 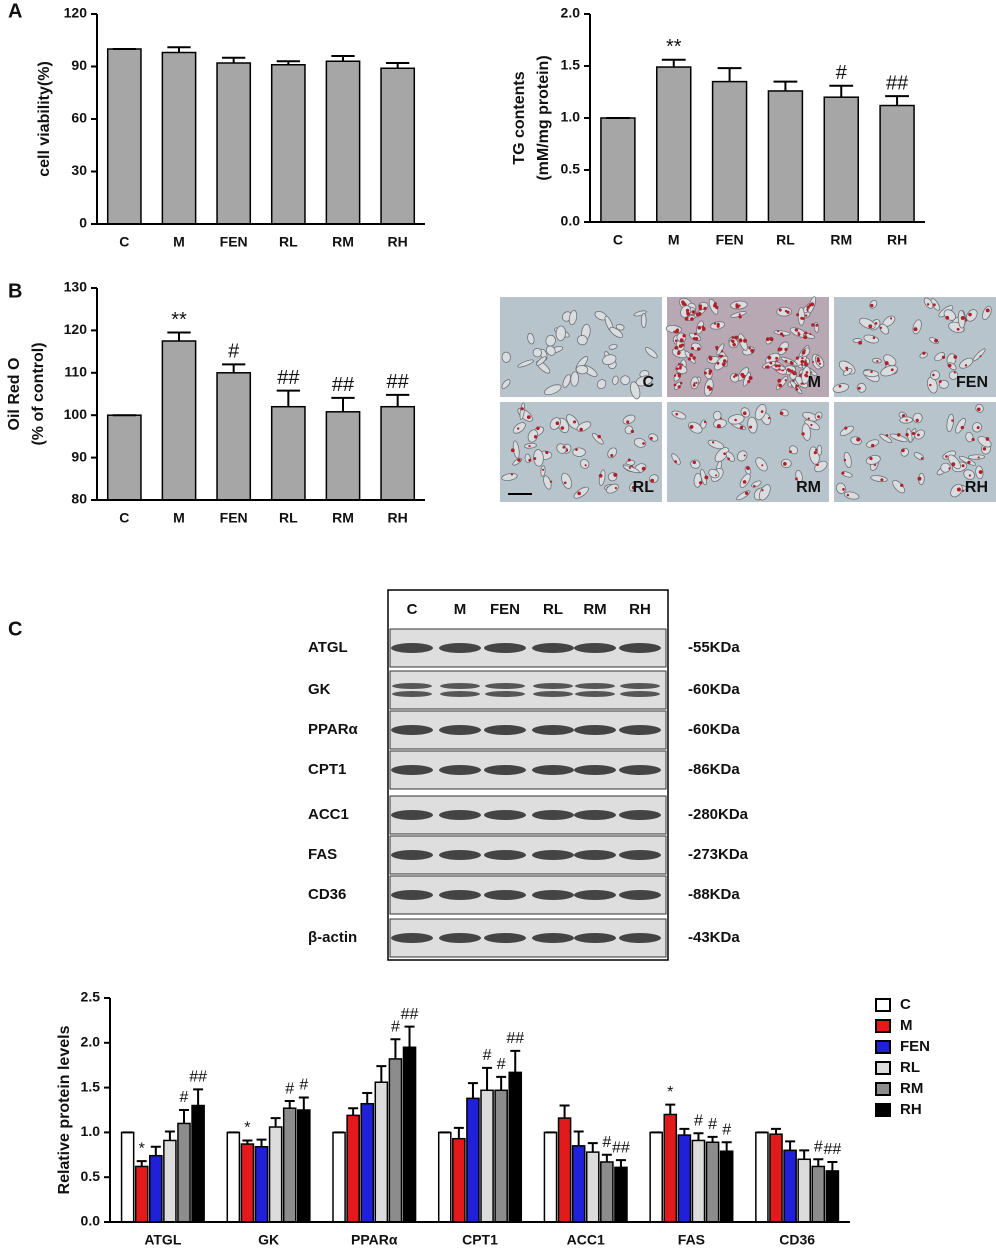 What do you see at coordinates (91, 1176) in the screenshot?
I see `y-tick-label: 0.5` at bounding box center [91, 1176].